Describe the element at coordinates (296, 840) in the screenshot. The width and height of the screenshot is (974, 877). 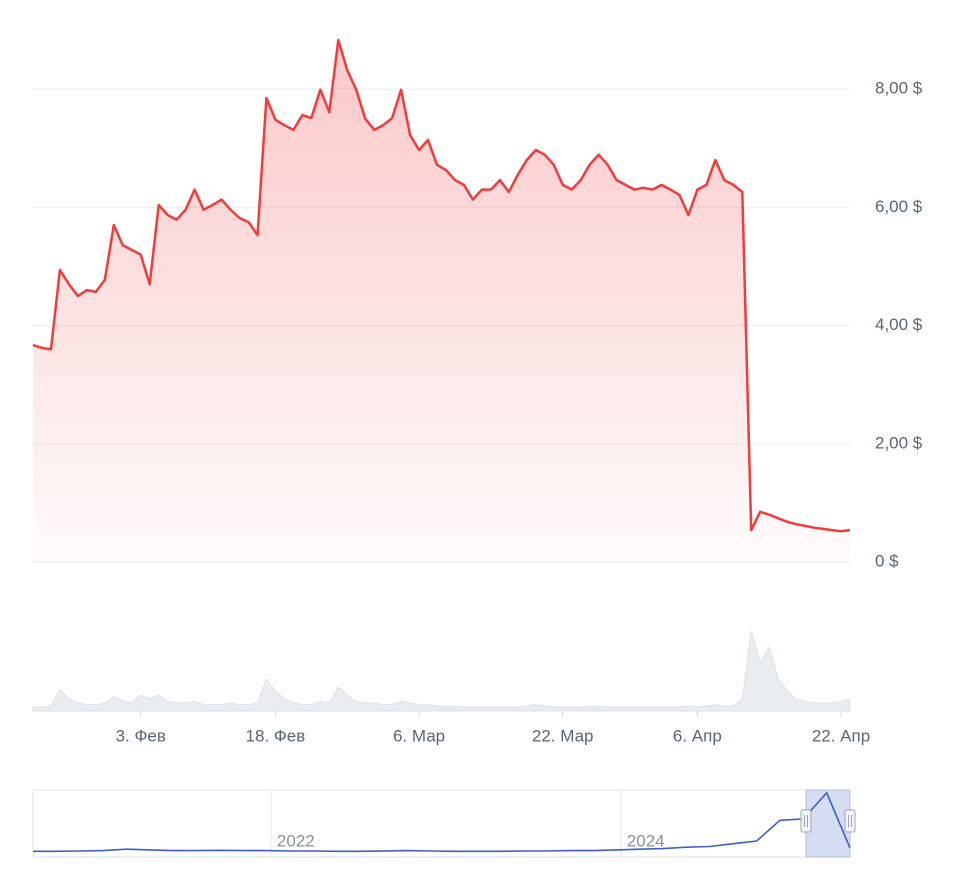
I see `navigator-tick-label: 2022` at that location.